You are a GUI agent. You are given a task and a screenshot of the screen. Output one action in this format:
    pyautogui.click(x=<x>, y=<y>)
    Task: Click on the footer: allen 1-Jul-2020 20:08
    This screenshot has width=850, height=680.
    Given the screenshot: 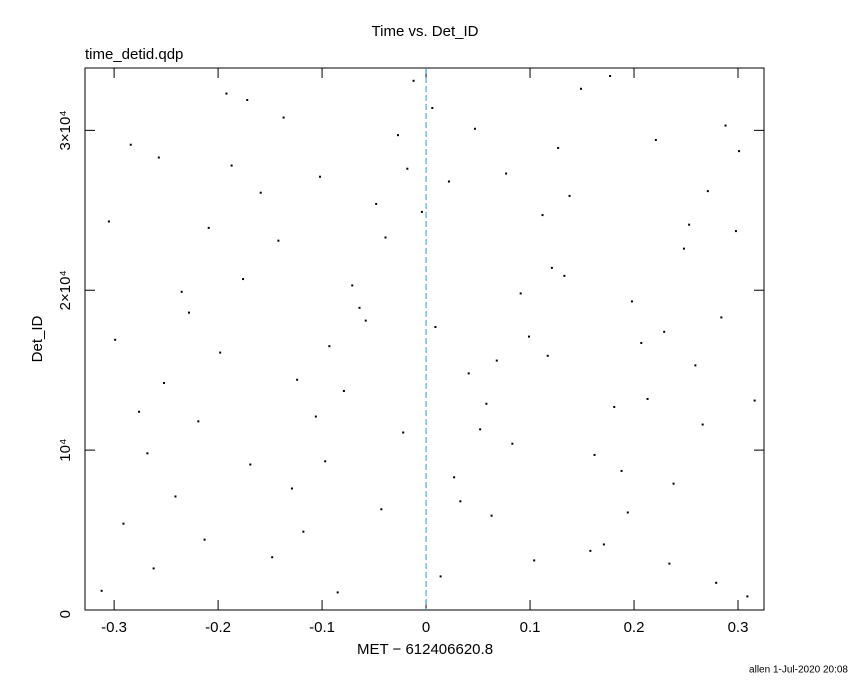 What is the action you would take?
    pyautogui.click(x=798, y=670)
    